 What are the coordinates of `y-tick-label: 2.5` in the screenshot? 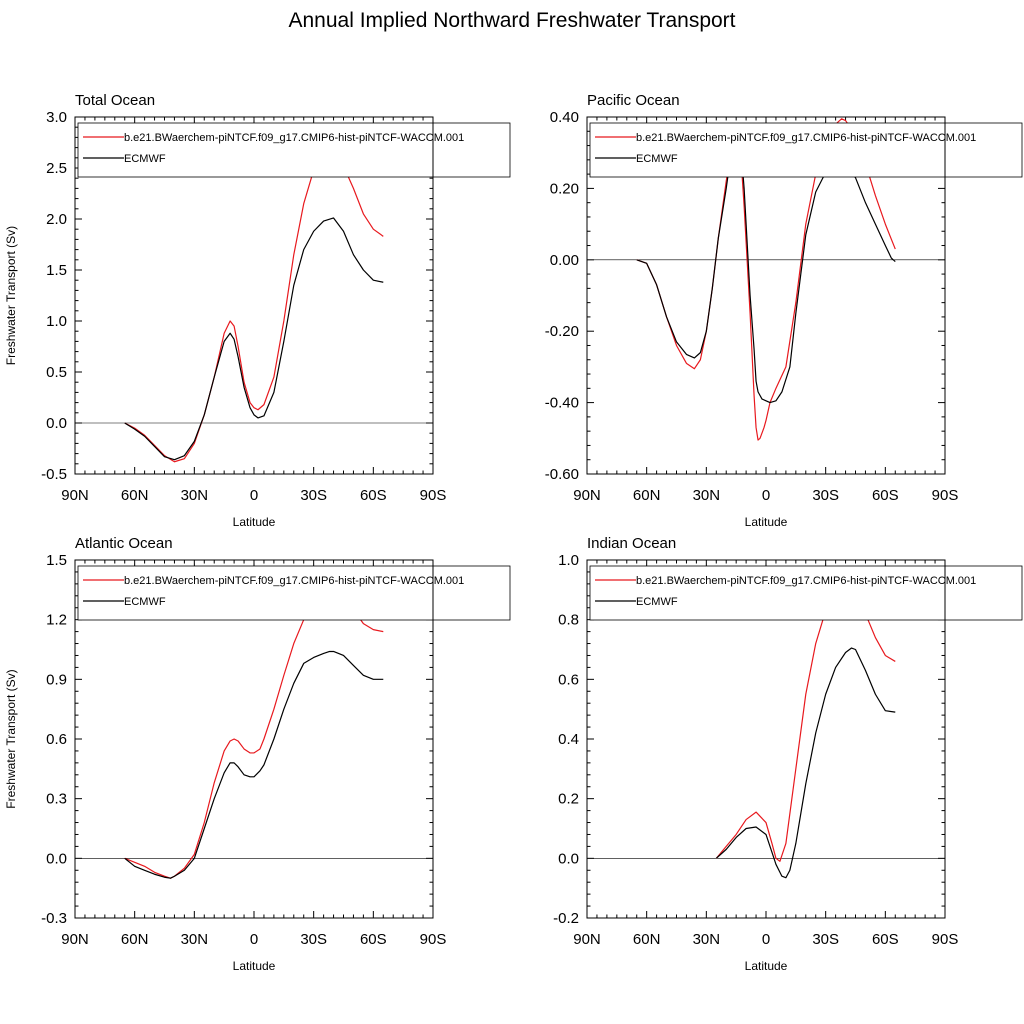 It's located at (56, 168).